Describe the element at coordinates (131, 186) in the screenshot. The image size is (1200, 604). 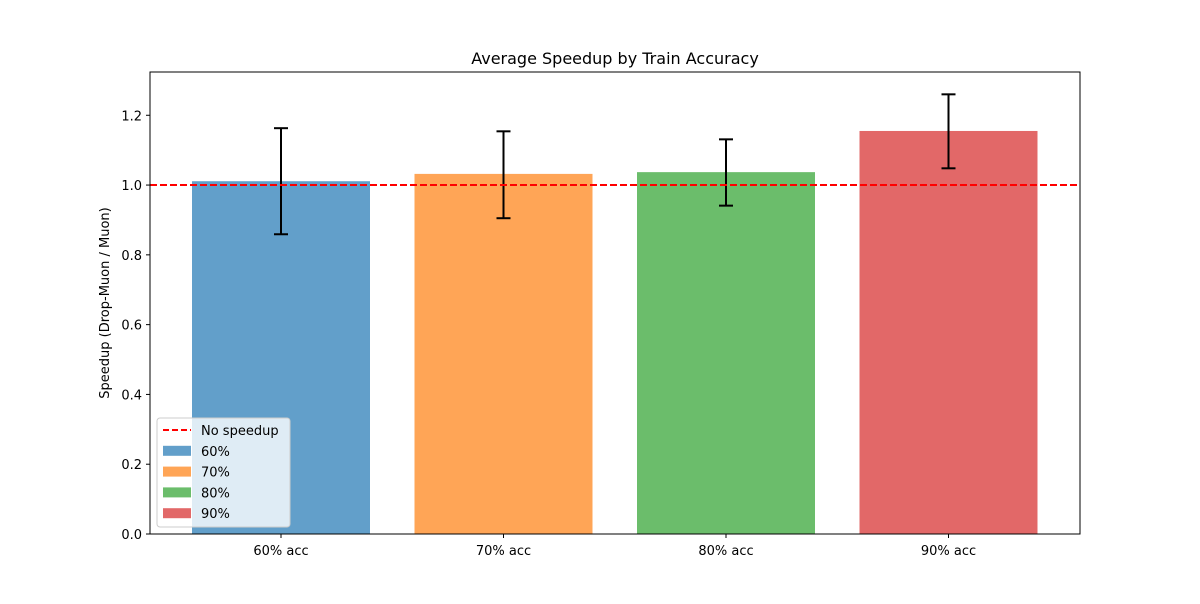
I see `y-tick-label: 1.0` at that location.